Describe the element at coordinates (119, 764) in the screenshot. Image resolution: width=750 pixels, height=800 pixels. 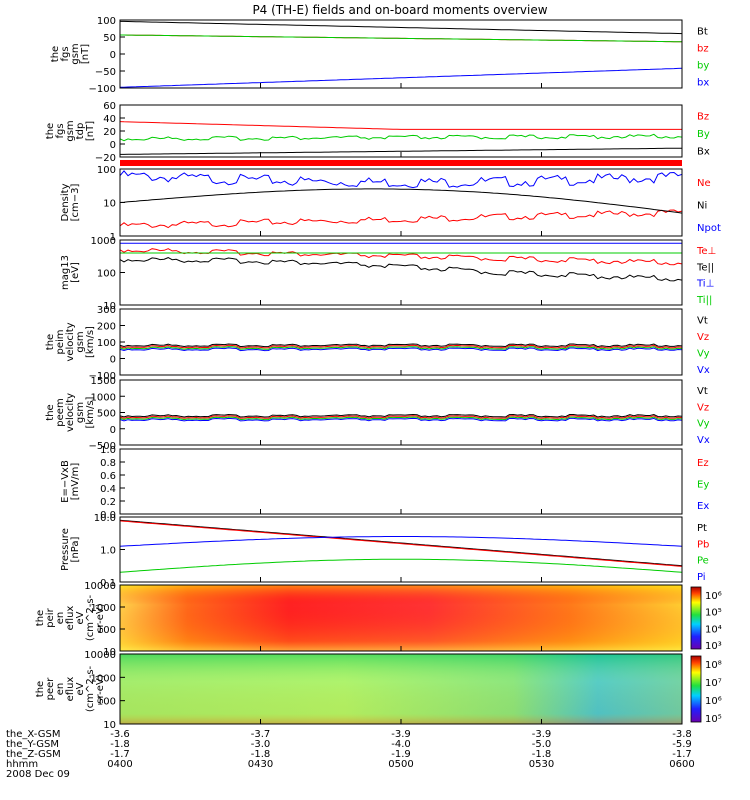
I see `axis-row-value: 0400` at that location.